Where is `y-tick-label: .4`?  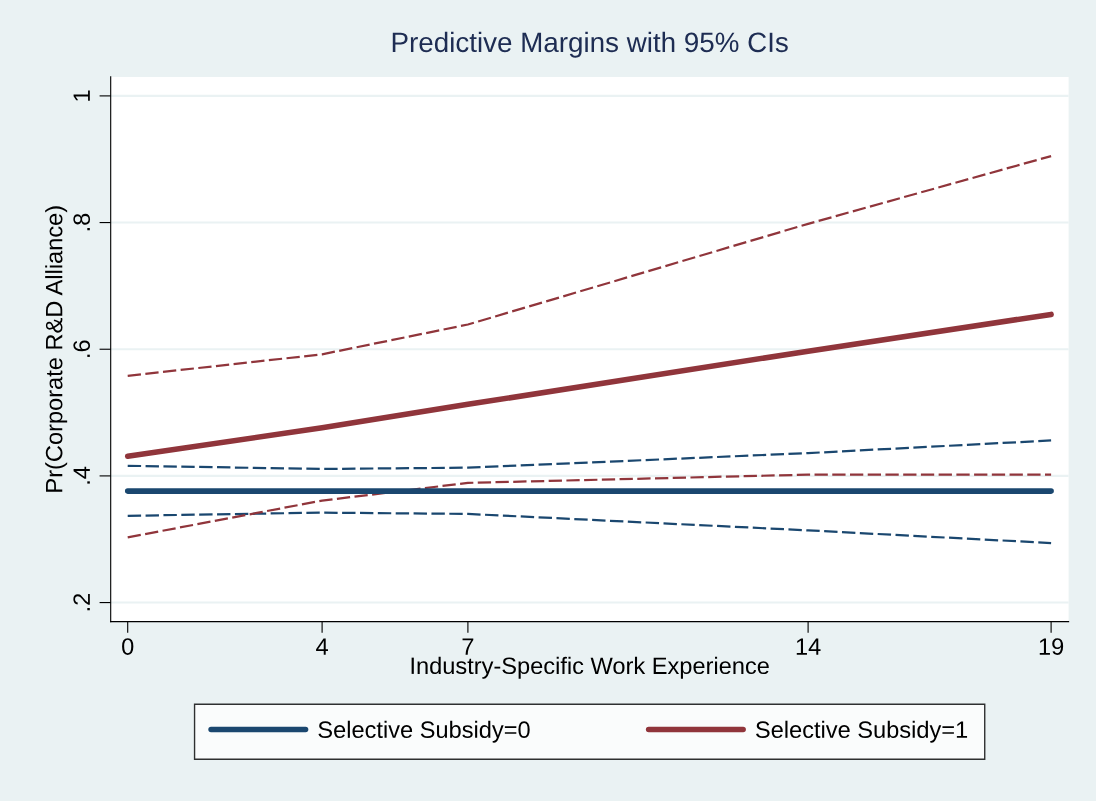 y-tick-label: .4 is located at coordinates (81, 475).